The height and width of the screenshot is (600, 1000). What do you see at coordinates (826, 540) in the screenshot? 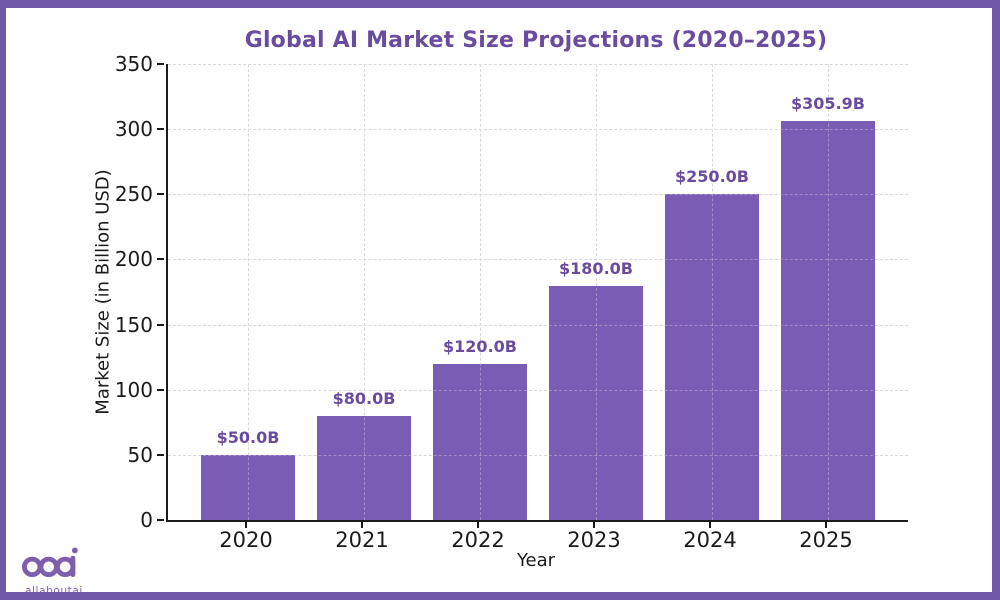
I see `x-tick-label-2025: 2025` at bounding box center [826, 540].